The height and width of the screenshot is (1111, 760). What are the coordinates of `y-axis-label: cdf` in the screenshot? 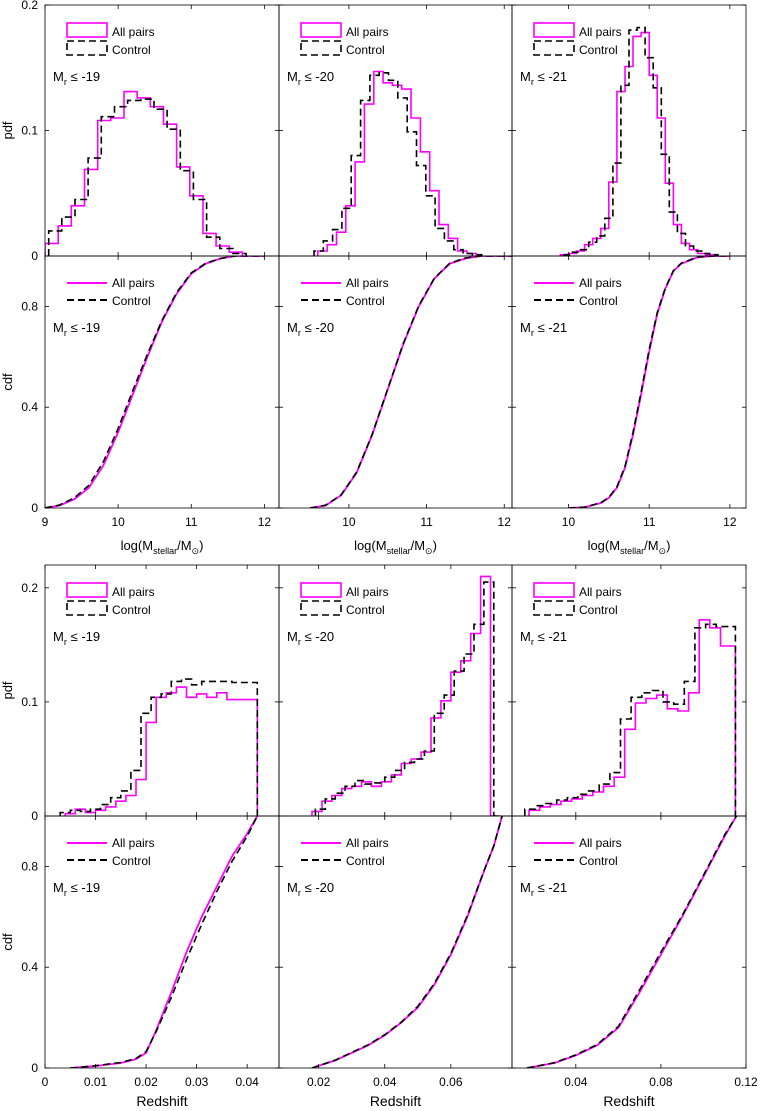 It's located at (7, 382).